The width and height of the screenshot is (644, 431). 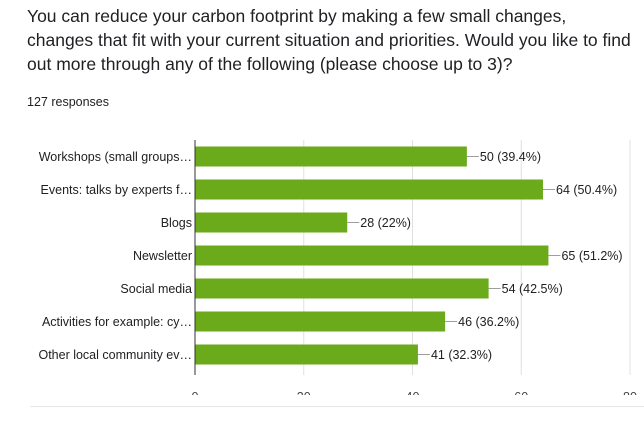 I want to click on data-label: 65 (51.2%), so click(x=591, y=256).